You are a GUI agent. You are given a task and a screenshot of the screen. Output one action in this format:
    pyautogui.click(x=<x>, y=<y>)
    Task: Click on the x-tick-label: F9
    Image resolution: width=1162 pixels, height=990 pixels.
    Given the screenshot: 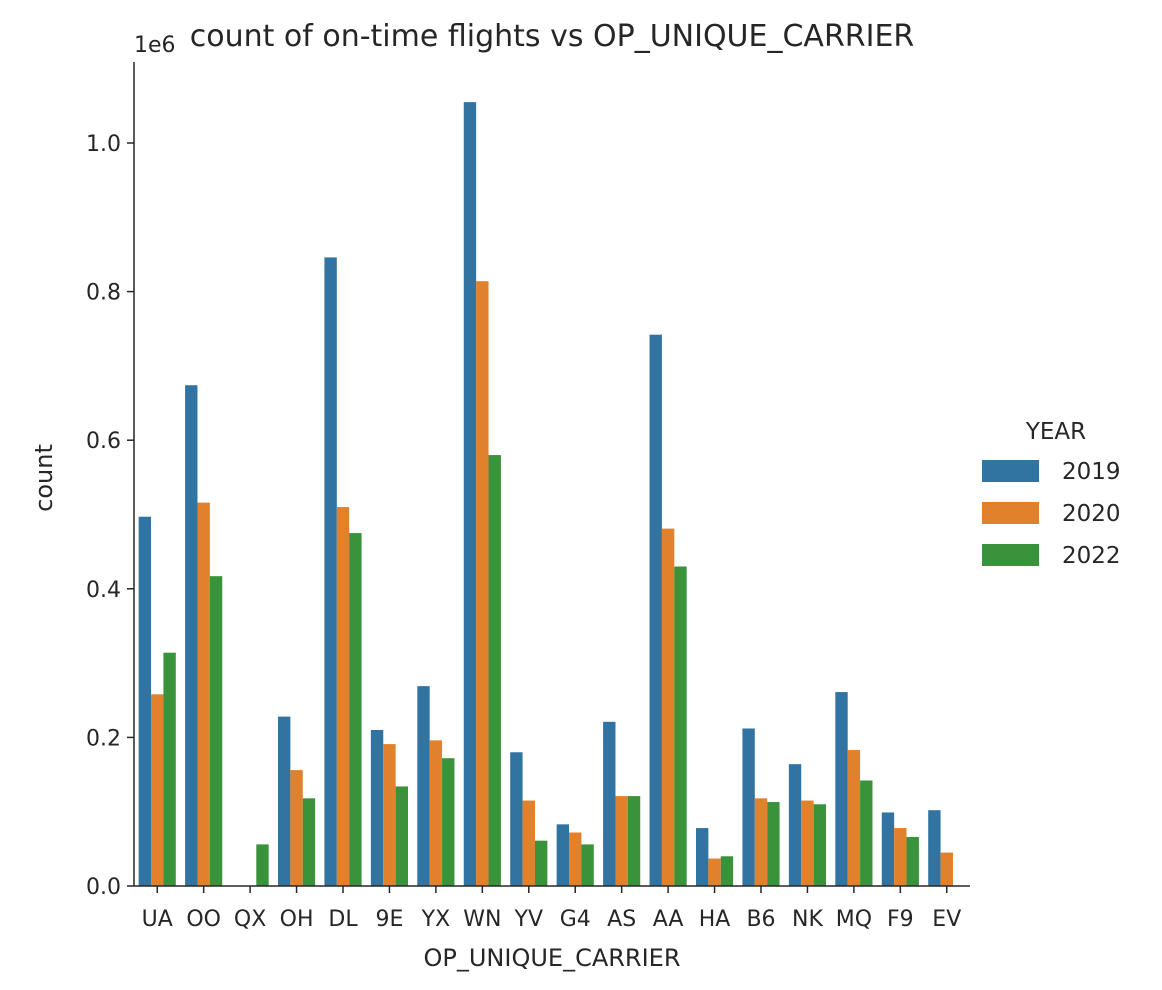 What is the action you would take?
    pyautogui.click(x=900, y=919)
    